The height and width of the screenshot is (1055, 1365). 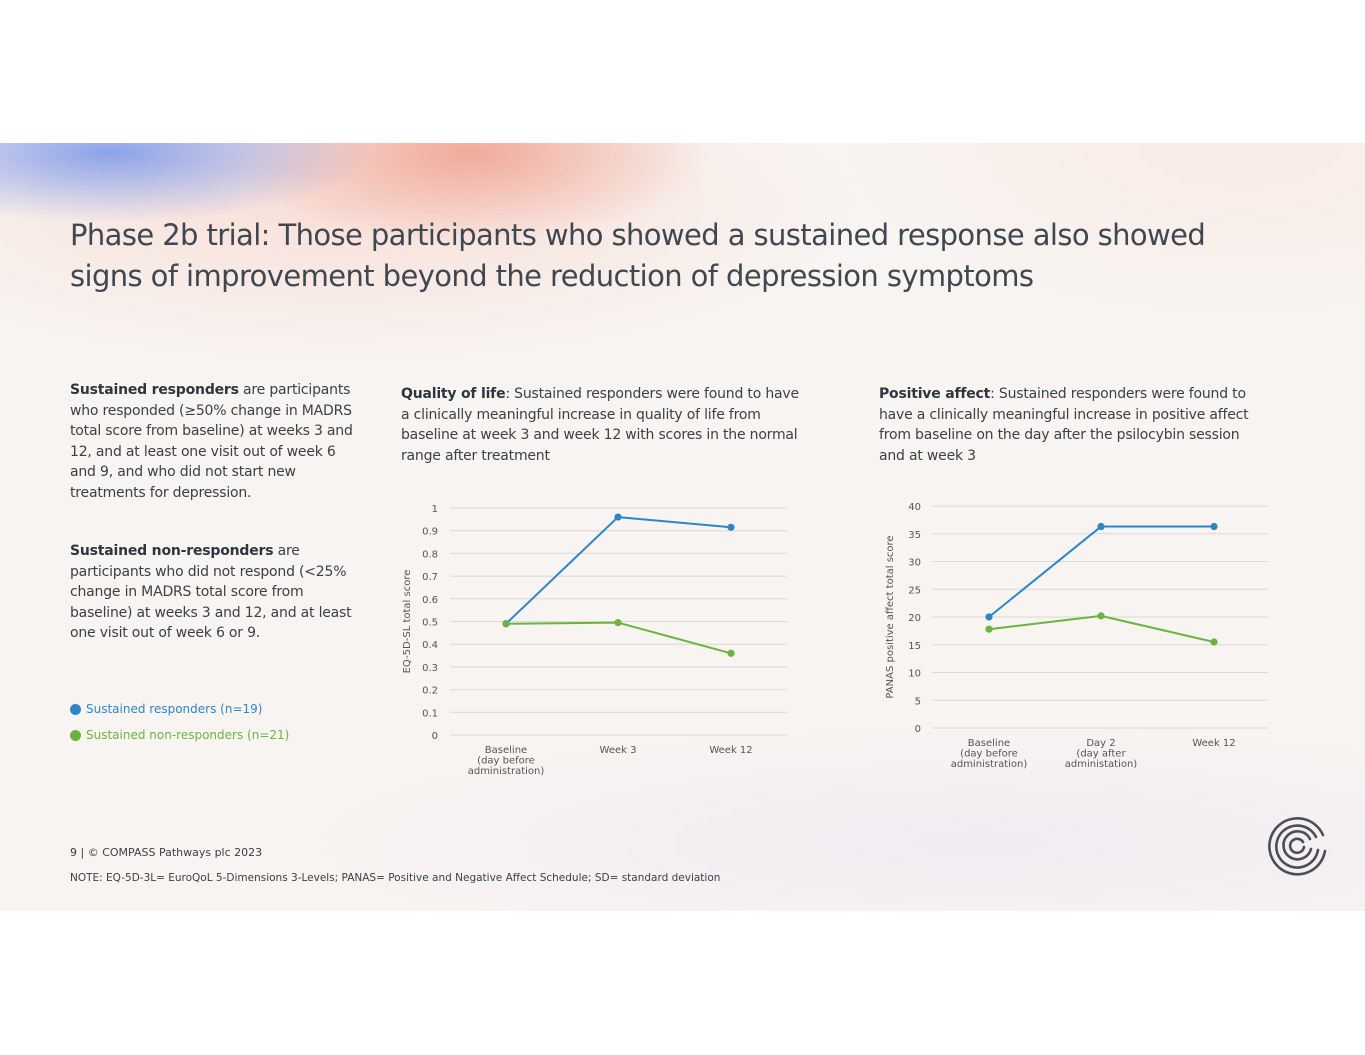 What do you see at coordinates (430, 554) in the screenshot?
I see `y-tick-label: 0.8` at bounding box center [430, 554].